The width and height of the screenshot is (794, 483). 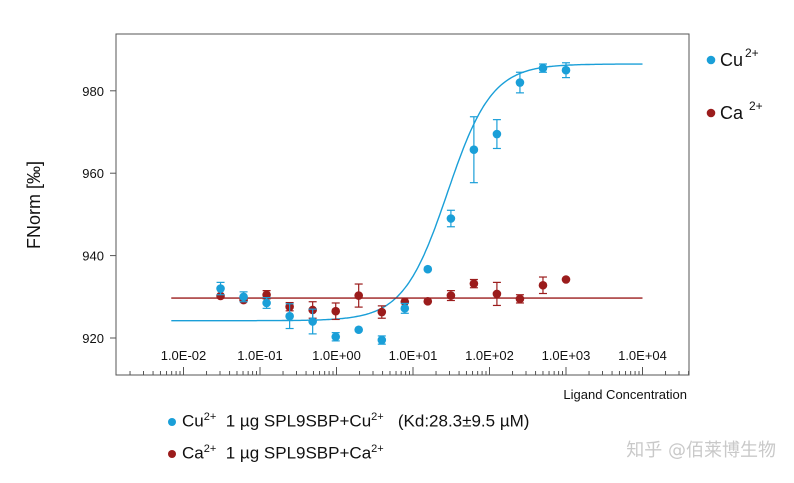 I want to click on legend-ca-ion-charge: 2+, so click(x=210, y=449).